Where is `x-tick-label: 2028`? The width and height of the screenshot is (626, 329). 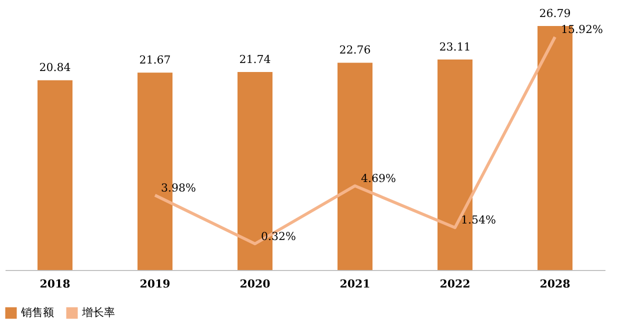
x-tick-label: 2028 is located at coordinates (555, 284).